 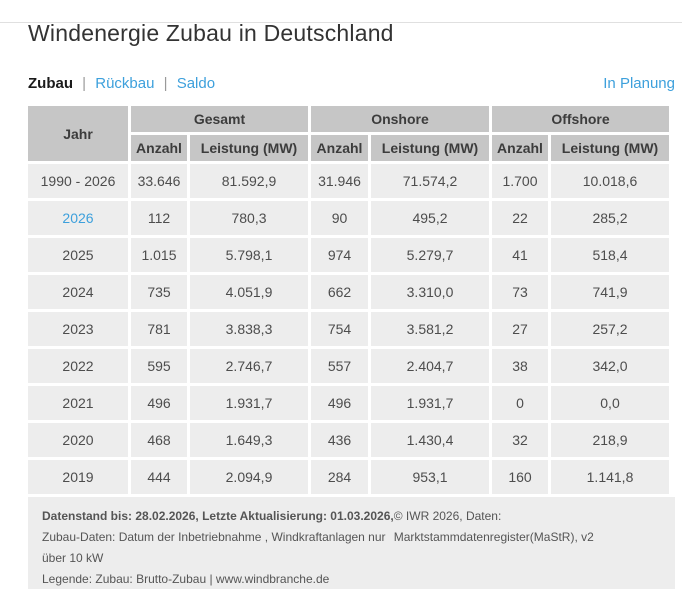 I want to click on column-header-jahr: Jahr, so click(x=78, y=133).